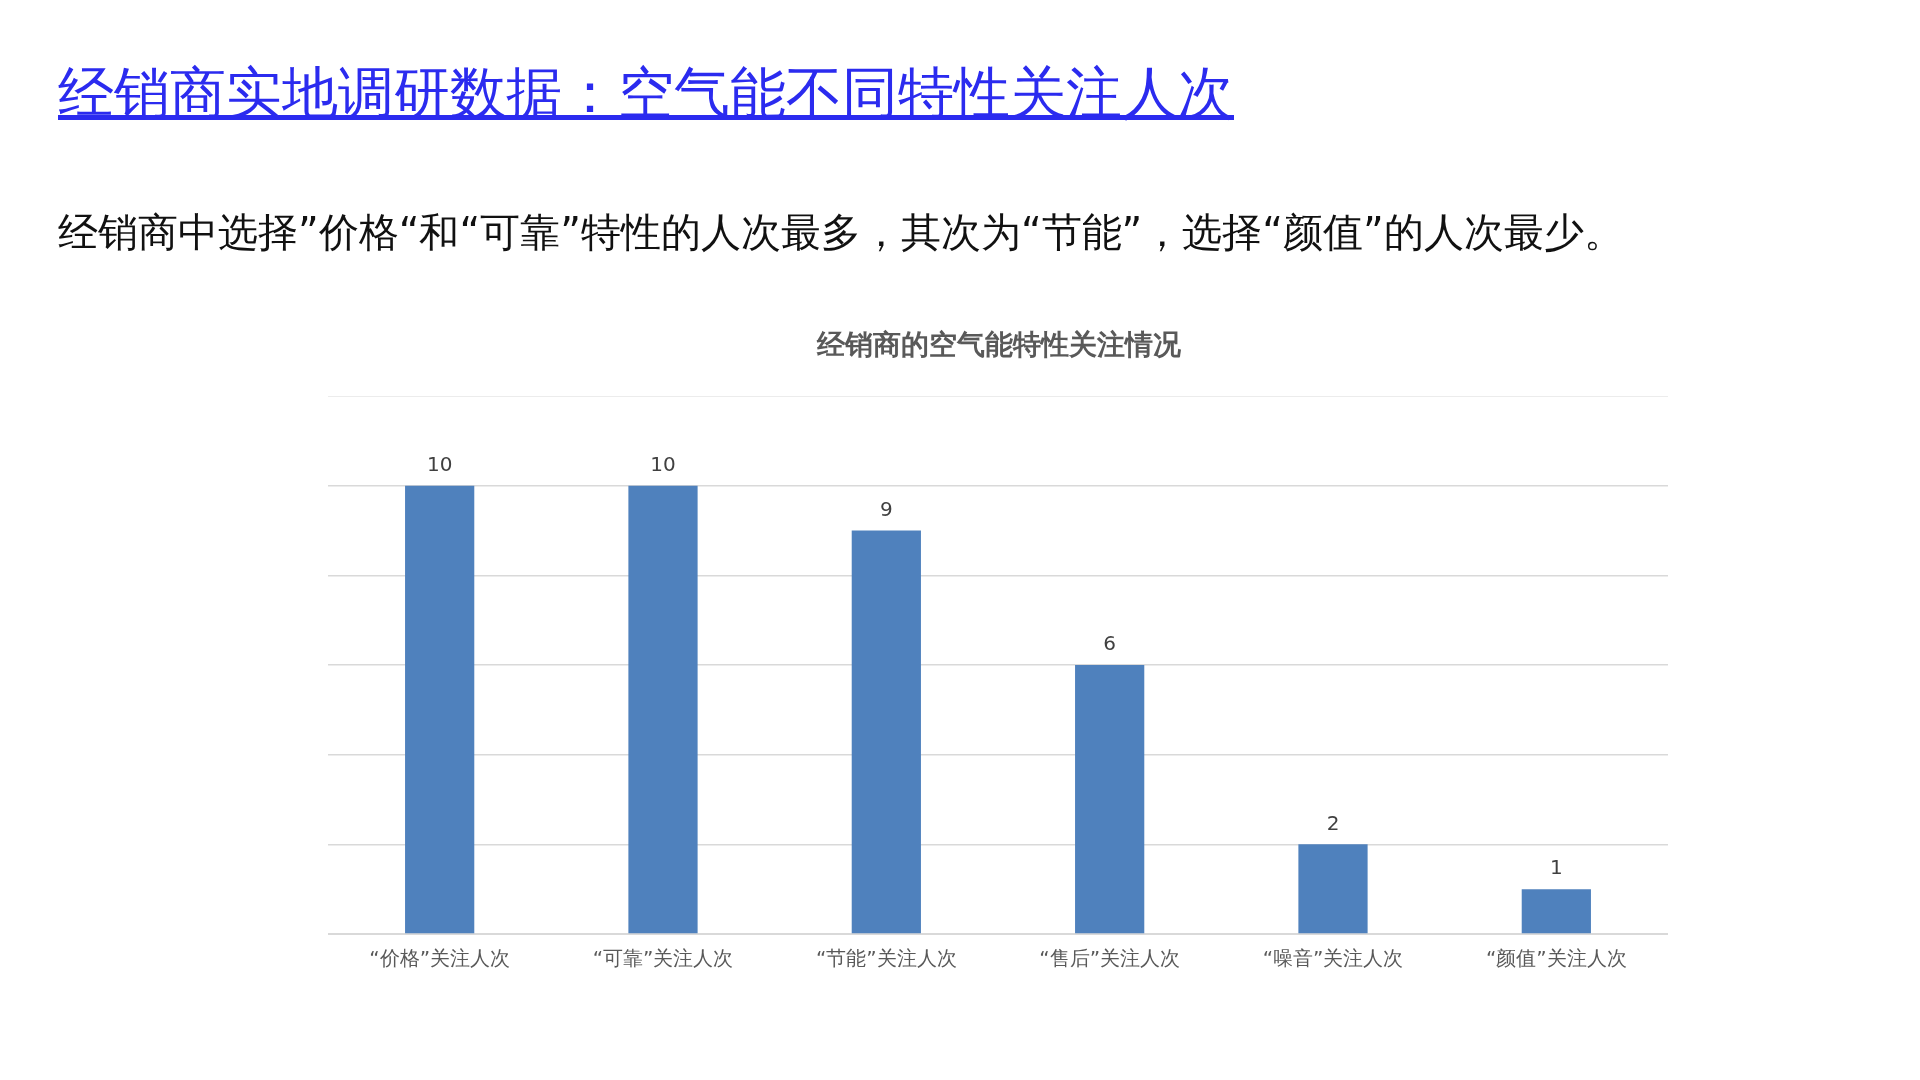 The image size is (1920, 1080). I want to click on text: 经销商的空气能特性关注情况, so click(998, 345).